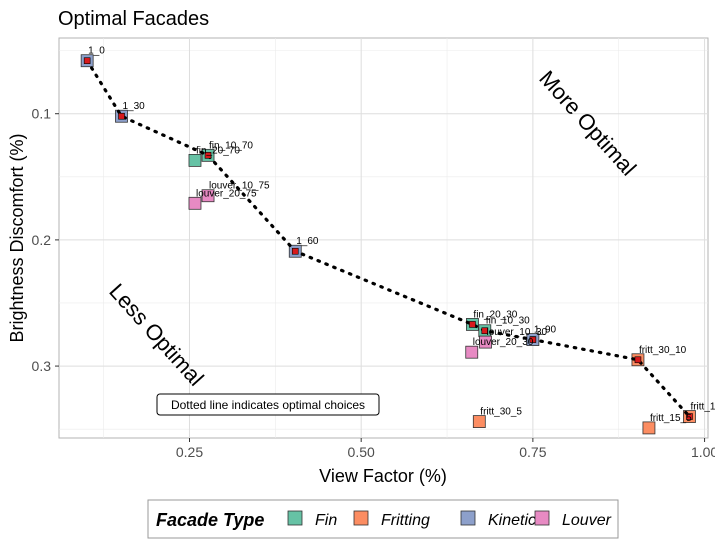 The width and height of the screenshot is (715, 544). What do you see at coordinates (508, 321) in the screenshot?
I see `point-label: fin_10_30` at bounding box center [508, 321].